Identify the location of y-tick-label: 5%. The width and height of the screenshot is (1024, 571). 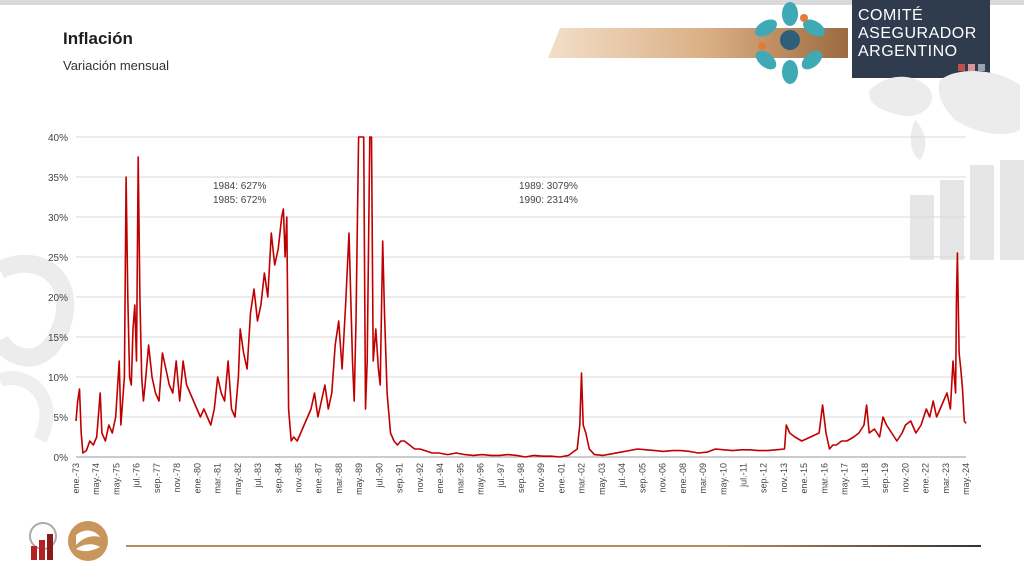
(61, 418).